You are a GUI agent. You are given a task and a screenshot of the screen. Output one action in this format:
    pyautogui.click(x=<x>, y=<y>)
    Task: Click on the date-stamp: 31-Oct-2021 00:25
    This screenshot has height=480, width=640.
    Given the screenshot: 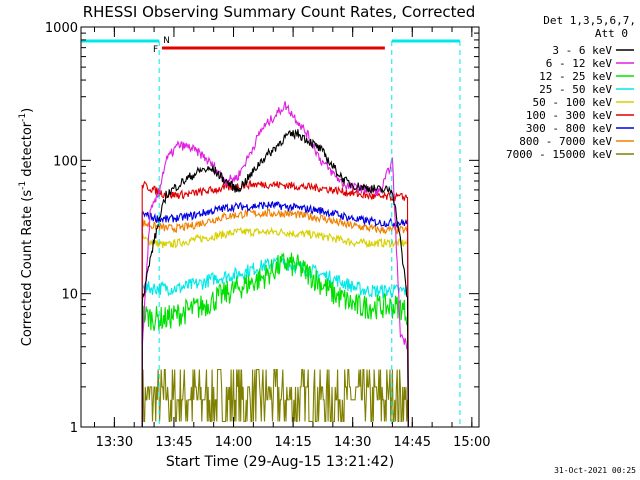 What is the action you would take?
    pyautogui.click(x=595, y=470)
    